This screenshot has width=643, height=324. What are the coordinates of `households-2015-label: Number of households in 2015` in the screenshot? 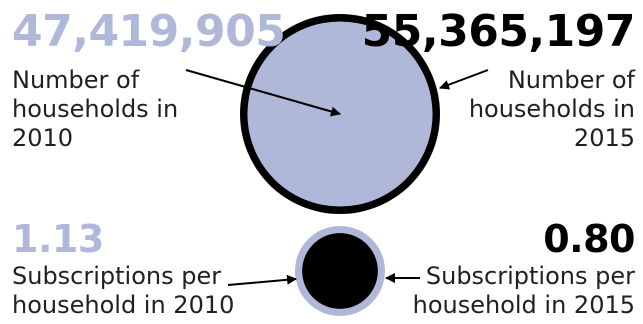 It's located at (552, 109).